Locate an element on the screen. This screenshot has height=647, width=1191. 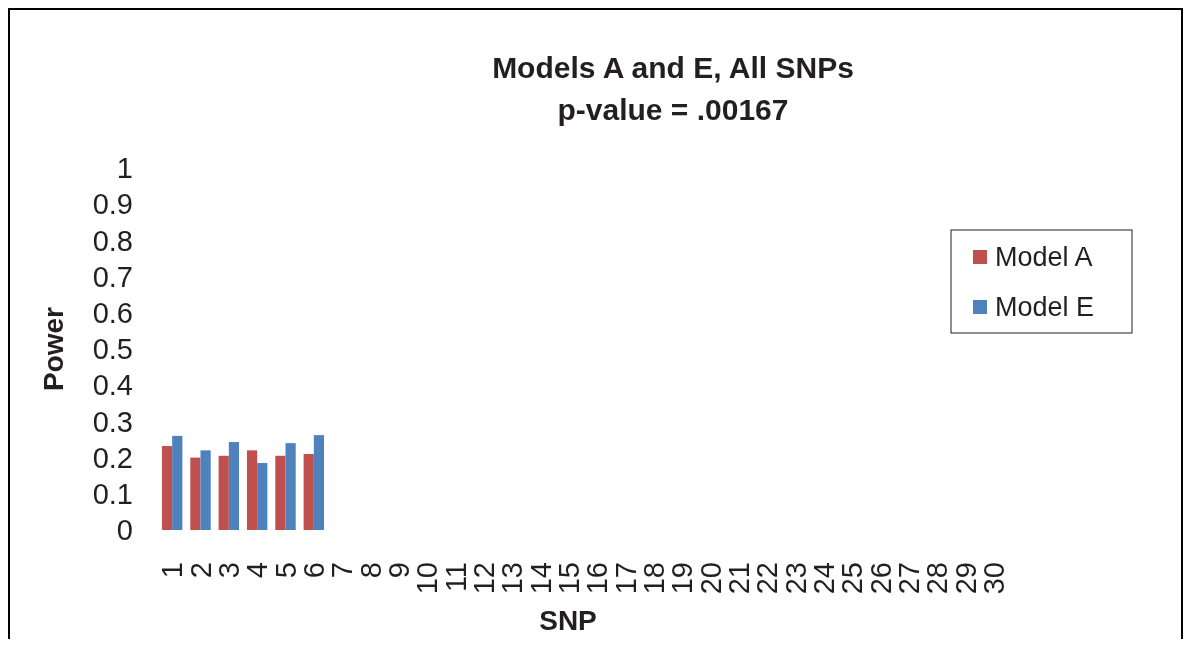
y-tick-label: 0.4 is located at coordinates (112, 385).